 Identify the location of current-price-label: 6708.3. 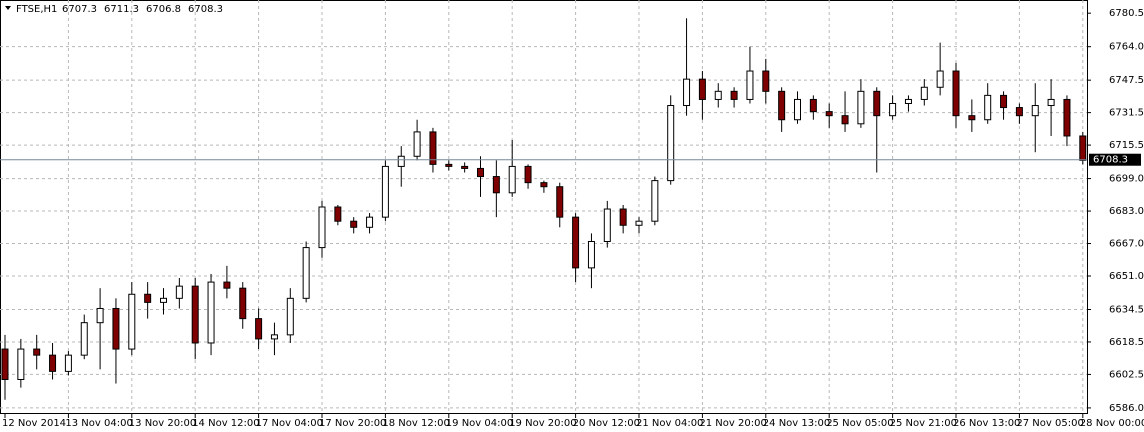
(1110, 160).